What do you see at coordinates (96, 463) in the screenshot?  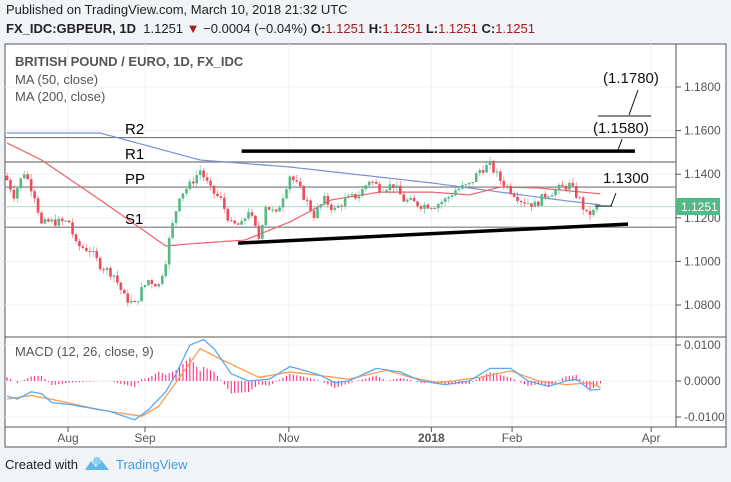 I see `tradingview-logo-icon` at bounding box center [96, 463].